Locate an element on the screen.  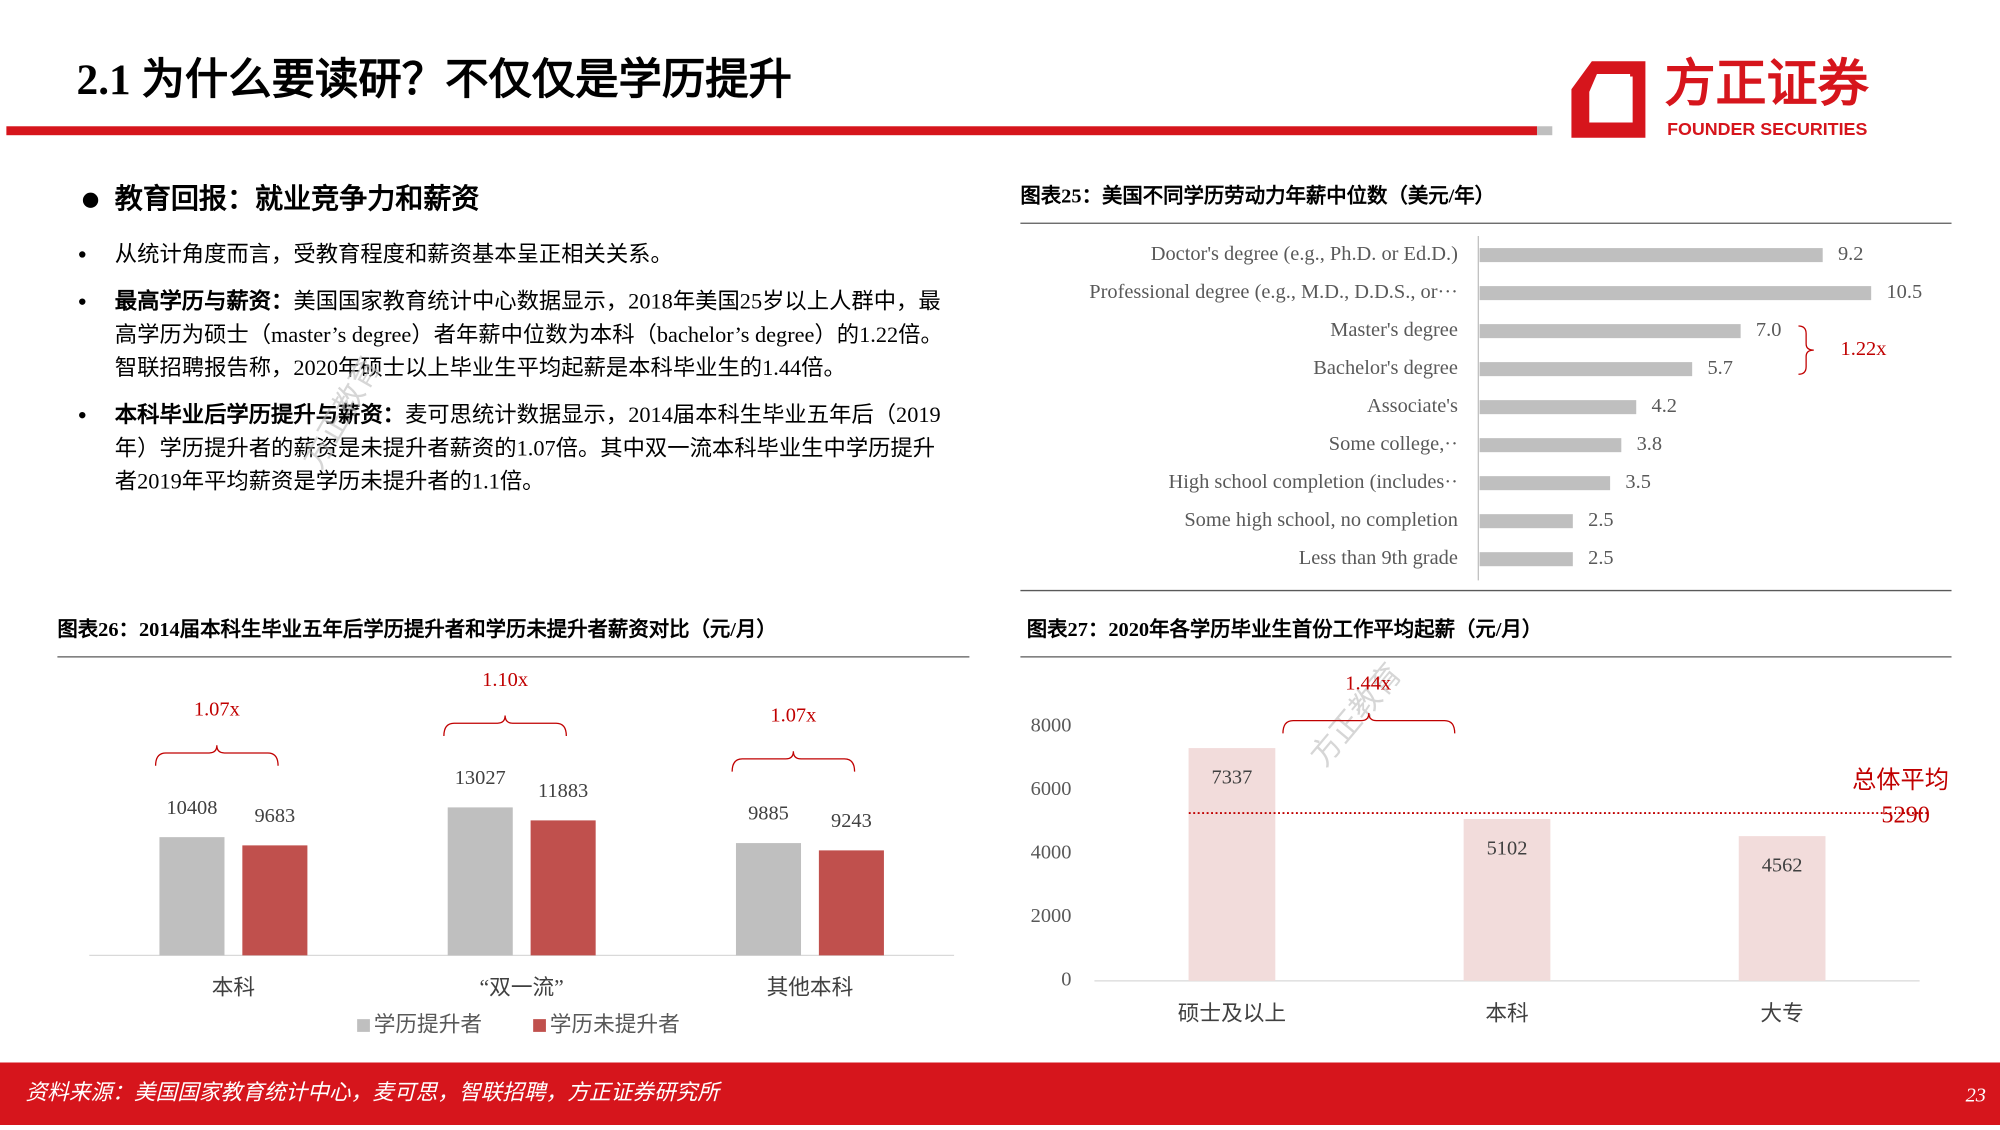
value-label: 9683 is located at coordinates (274, 816).